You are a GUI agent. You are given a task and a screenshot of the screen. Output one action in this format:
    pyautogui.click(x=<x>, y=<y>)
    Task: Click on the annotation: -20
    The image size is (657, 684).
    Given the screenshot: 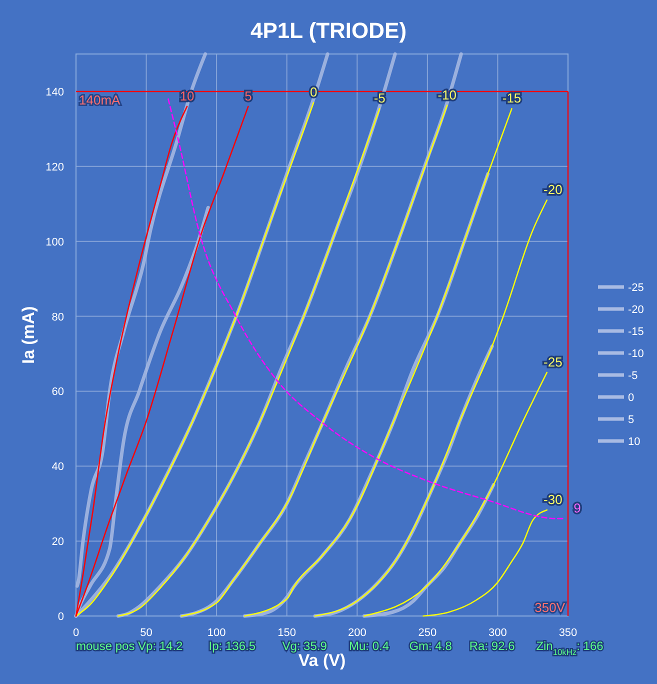 What is the action you would take?
    pyautogui.click(x=553, y=190)
    